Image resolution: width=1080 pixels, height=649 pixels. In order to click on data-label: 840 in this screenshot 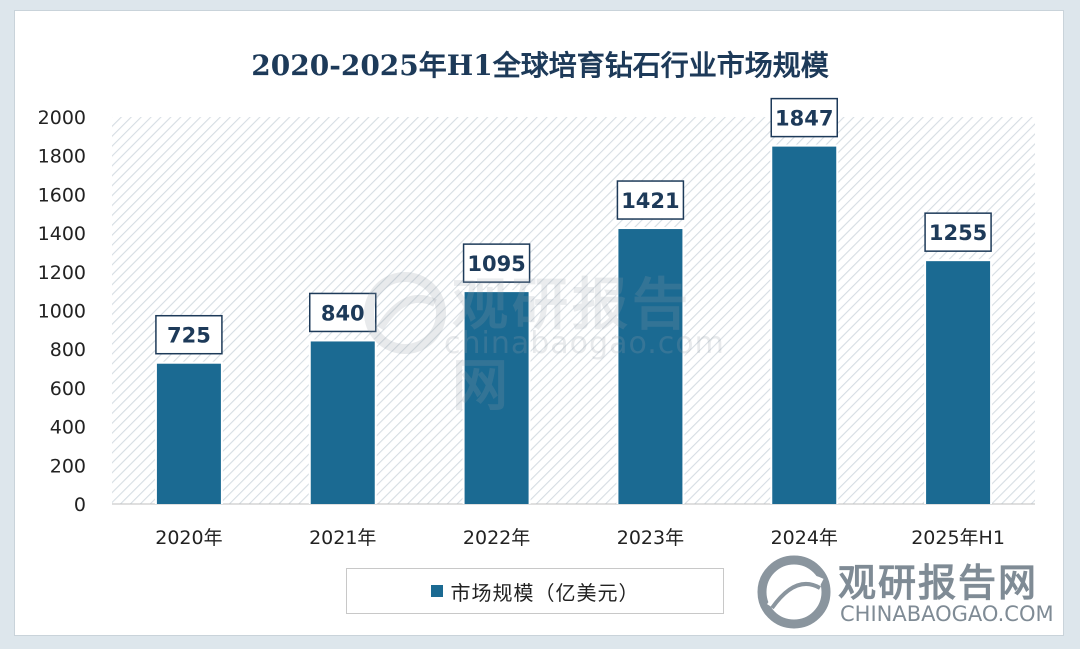, I will do `click(343, 313)`.